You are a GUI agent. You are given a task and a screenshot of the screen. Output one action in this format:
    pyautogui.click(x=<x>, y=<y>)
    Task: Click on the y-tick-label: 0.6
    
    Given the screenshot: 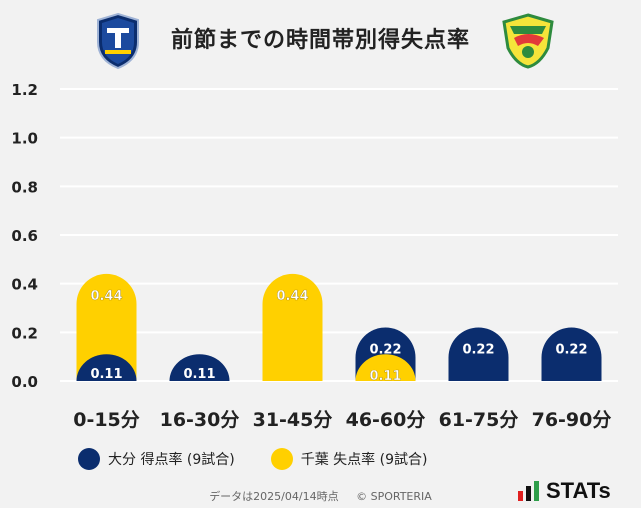 What is the action you would take?
    pyautogui.click(x=24, y=236)
    